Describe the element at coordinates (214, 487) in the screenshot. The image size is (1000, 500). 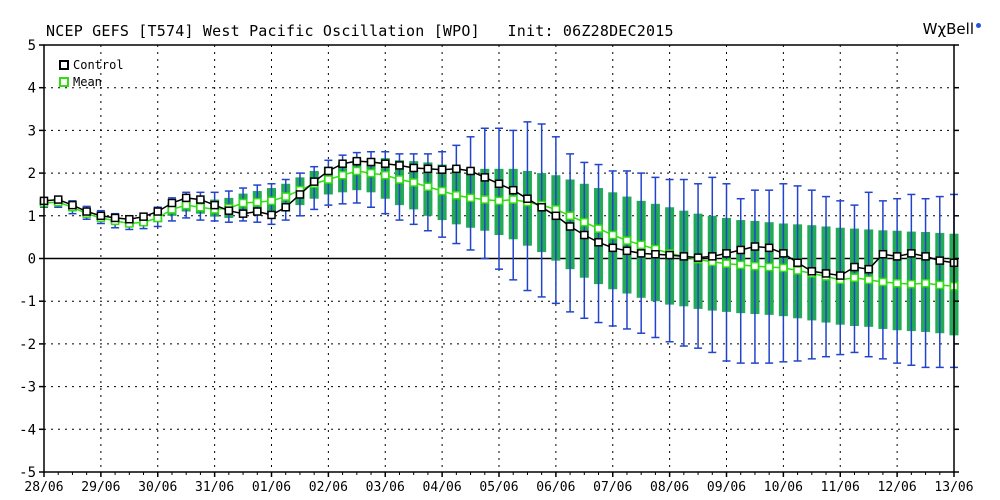
I see `x-tick-label: 31/06` at that location.